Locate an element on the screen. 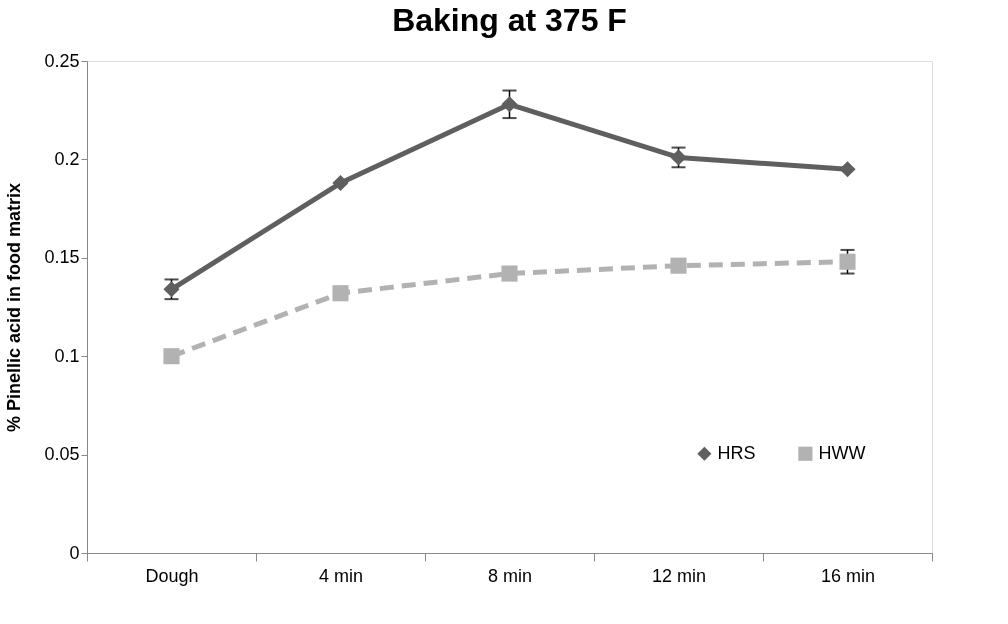 The height and width of the screenshot is (624, 1008). x-tick-label: 4 min is located at coordinates (341, 575).